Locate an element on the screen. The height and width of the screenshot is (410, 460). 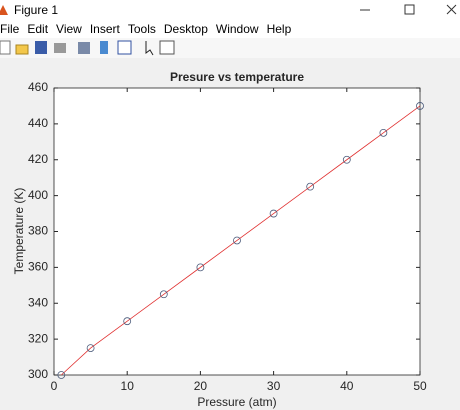
chart-title: Presure vs temperature is located at coordinates (237, 77).